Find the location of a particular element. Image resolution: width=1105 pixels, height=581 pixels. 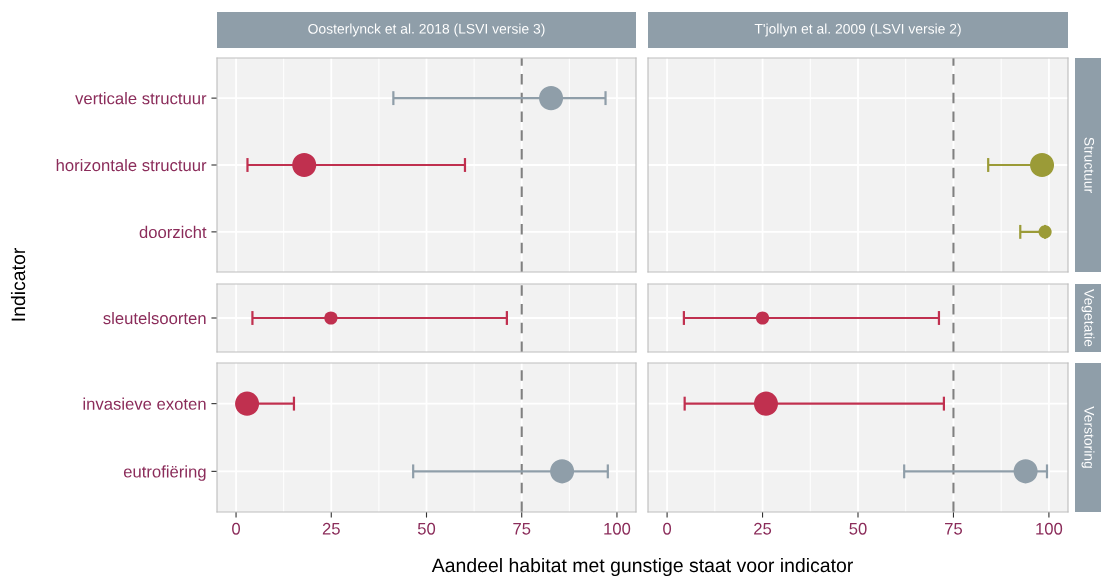

y2-axis-title: Vegetatie is located at coordinates (1088, 318).